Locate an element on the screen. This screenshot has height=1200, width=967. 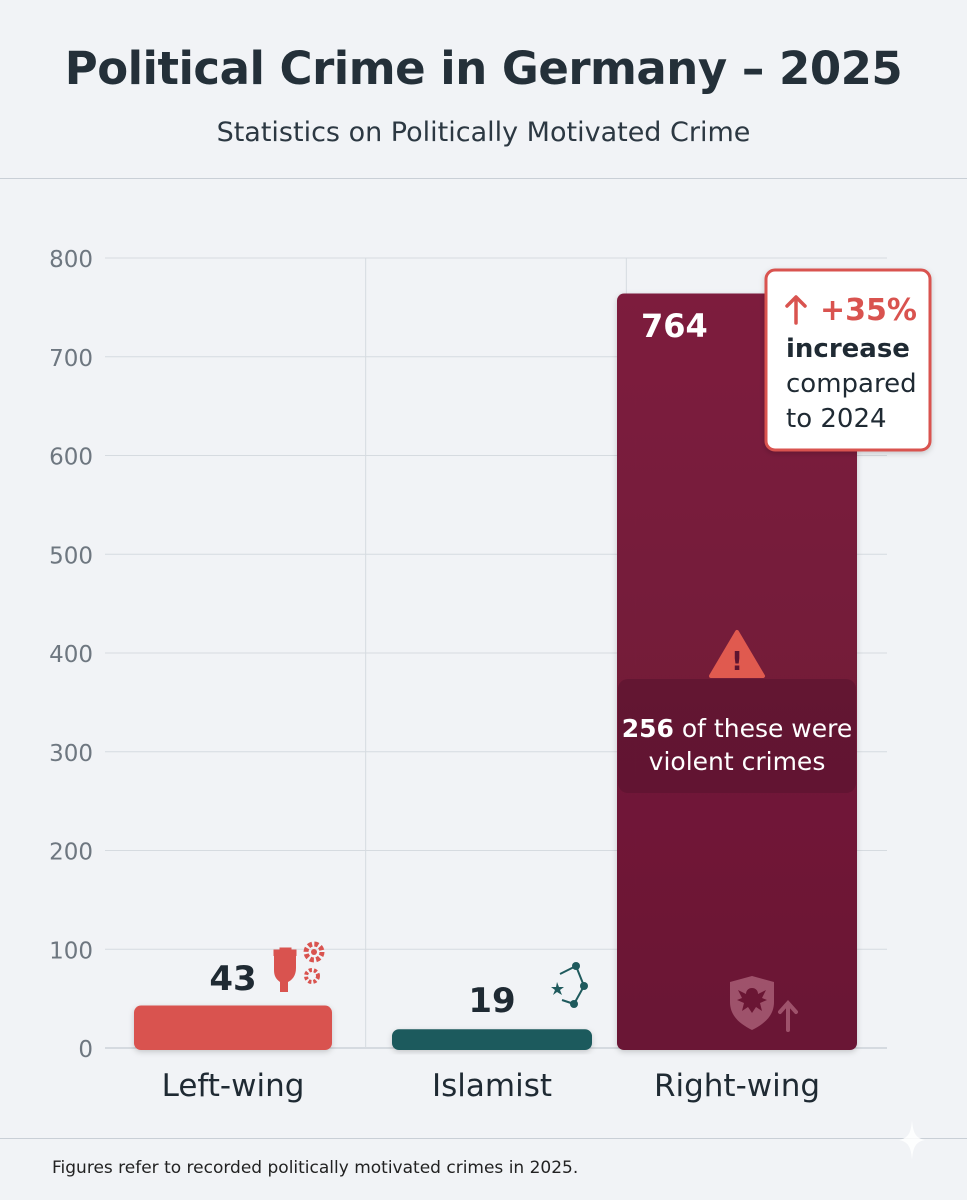
violent-crimes-line-2: violent crimes is located at coordinates (737, 761).